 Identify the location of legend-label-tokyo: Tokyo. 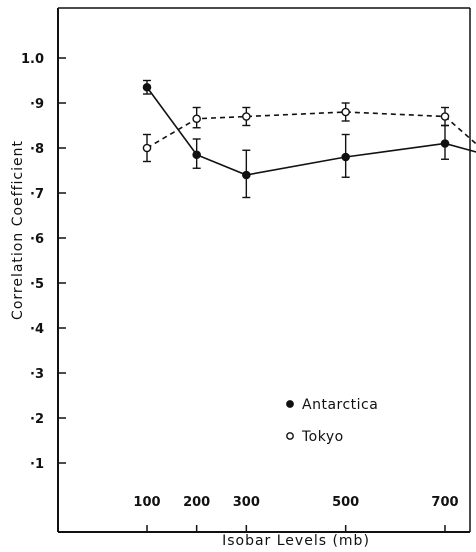
(322, 437).